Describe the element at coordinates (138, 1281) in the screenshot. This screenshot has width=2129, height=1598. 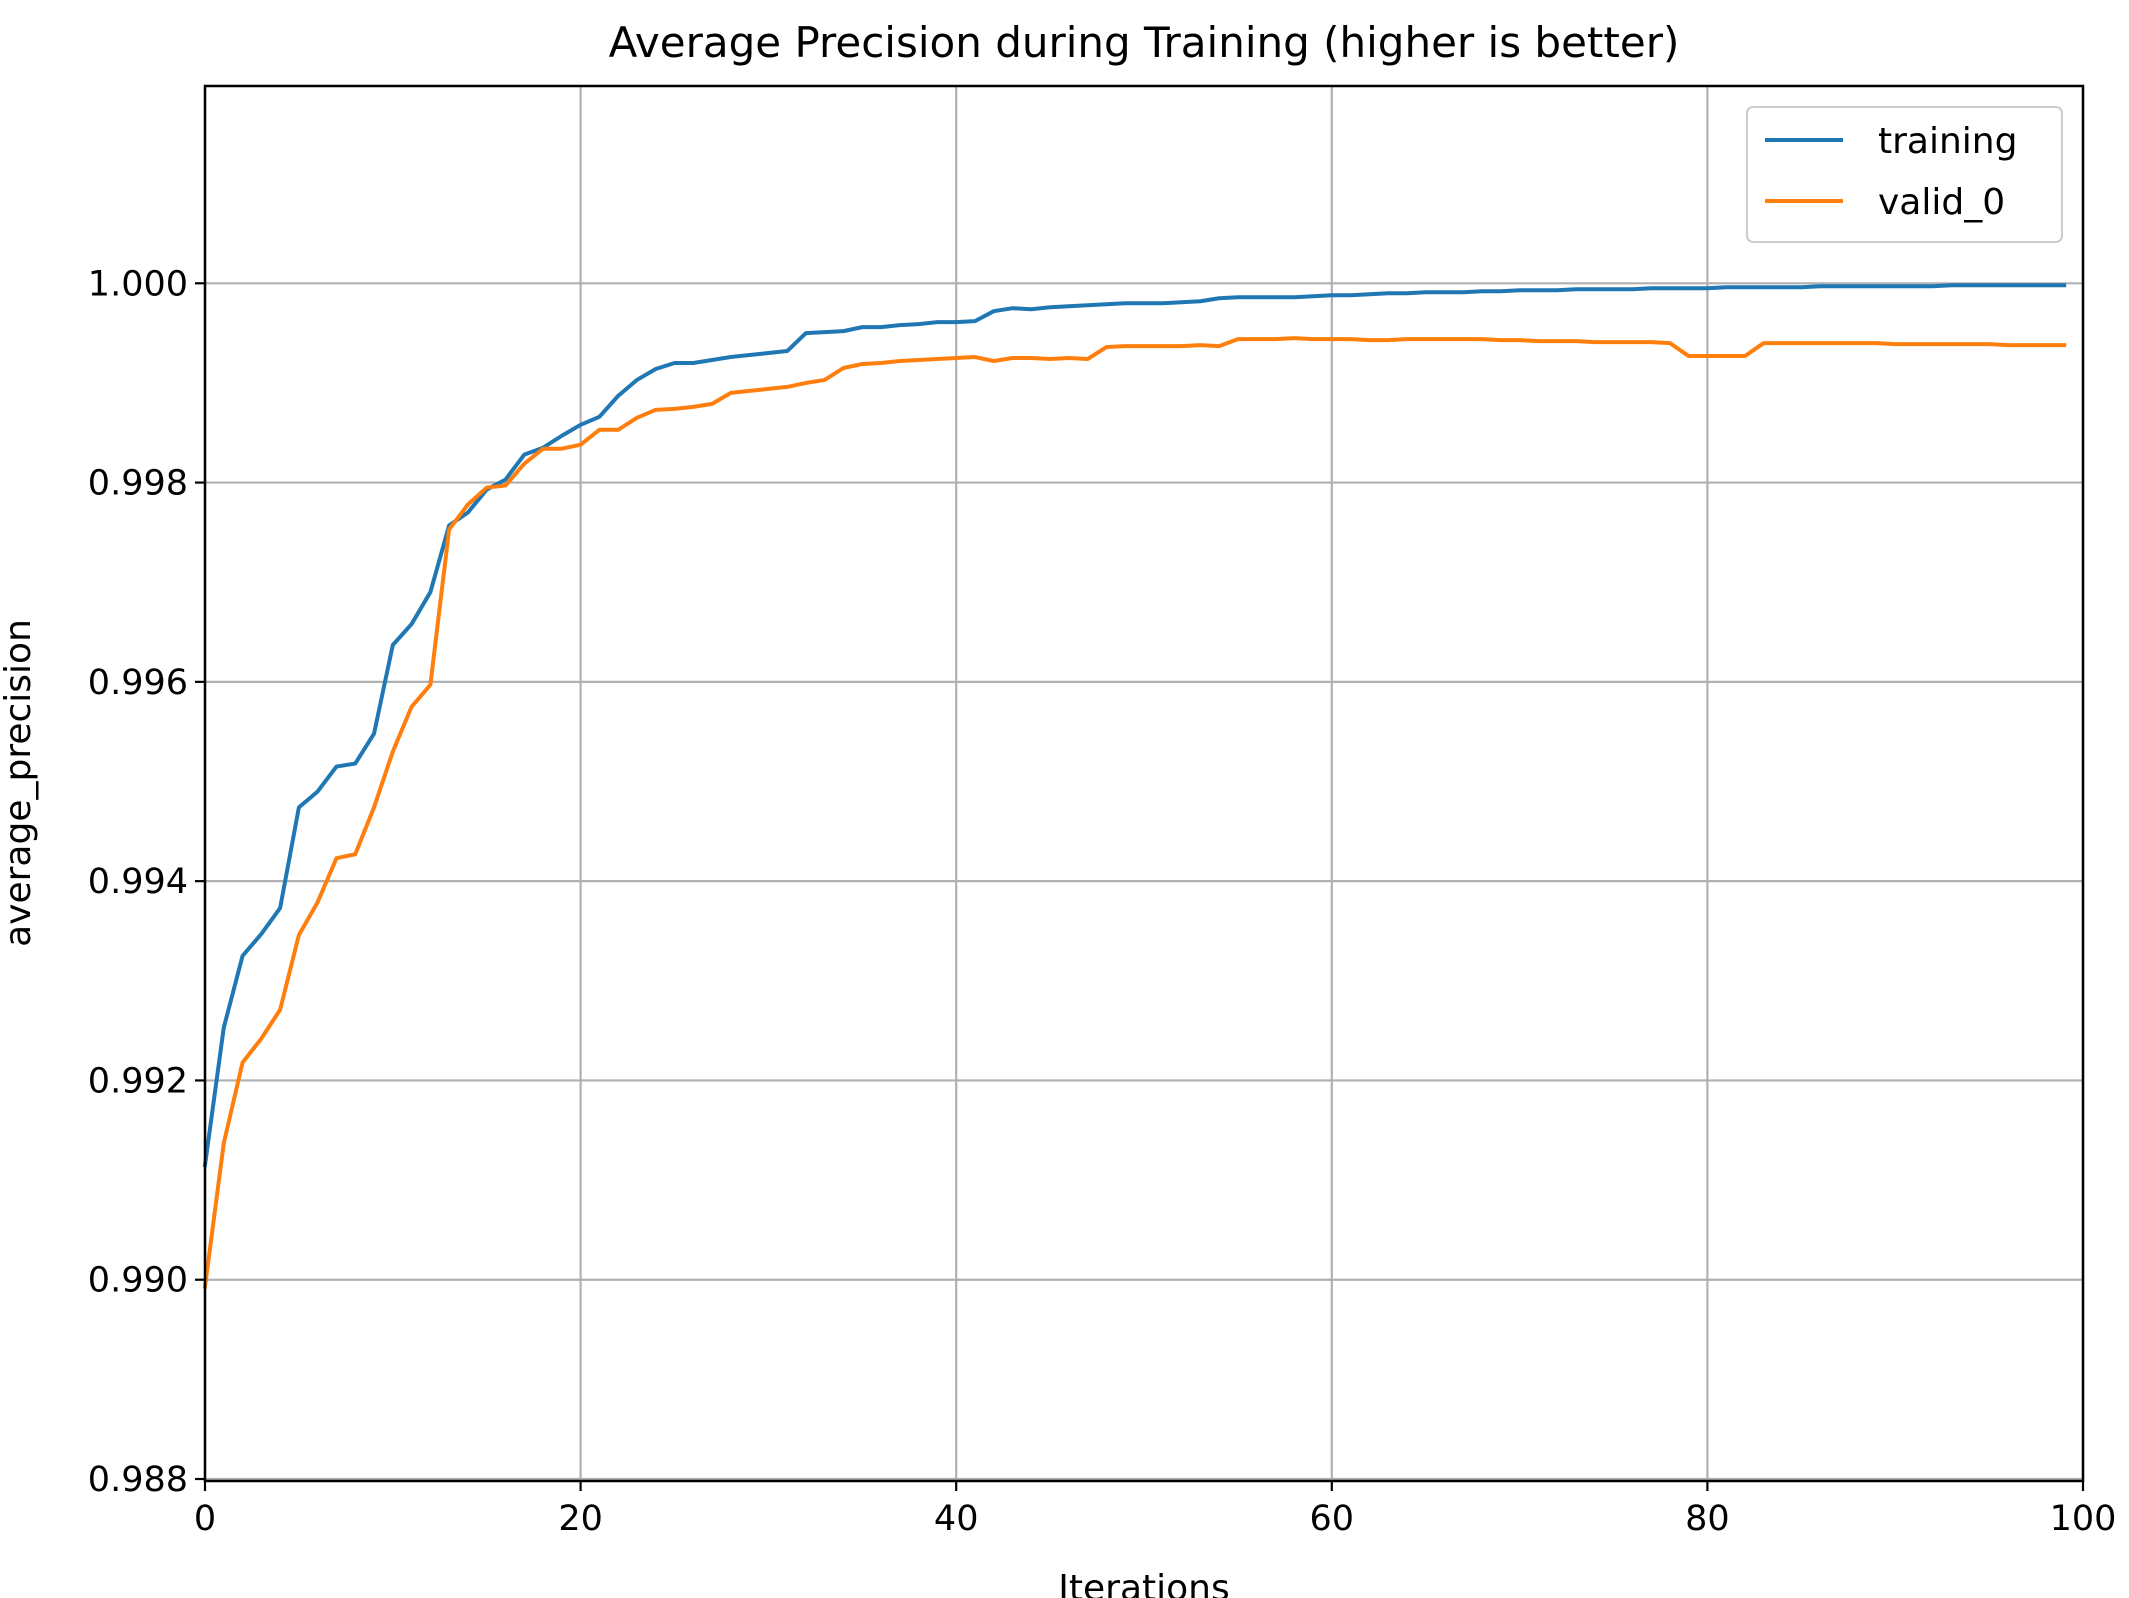
I see `y-tick-label: 0.990` at that location.